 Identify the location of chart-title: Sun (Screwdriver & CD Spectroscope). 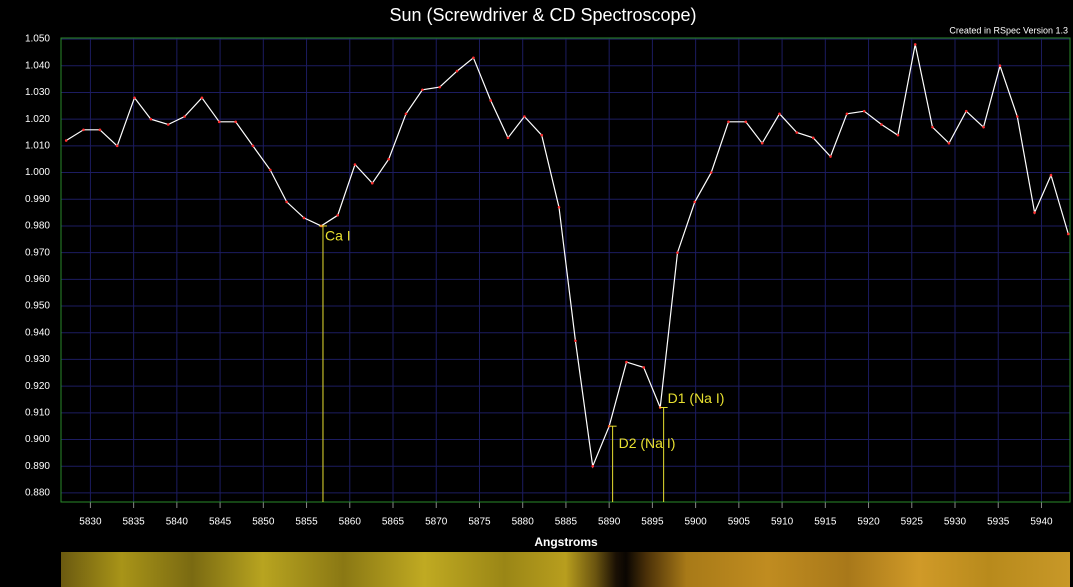
(542, 15).